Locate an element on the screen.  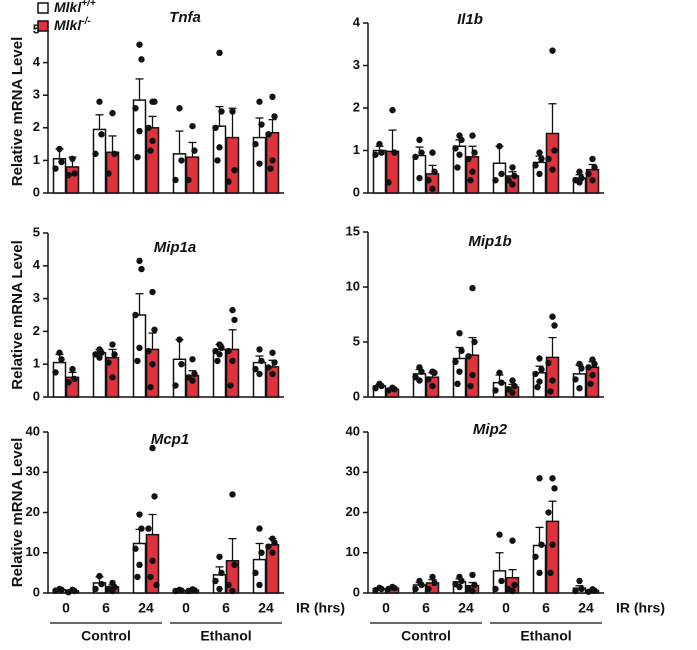
chart-title: Mip1b is located at coordinates (489, 241).